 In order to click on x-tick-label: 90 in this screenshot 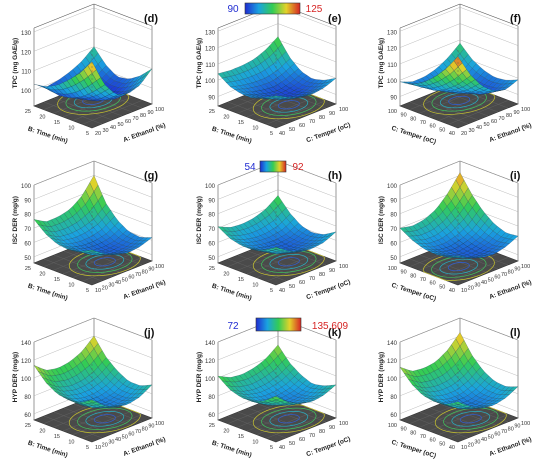, I will do `click(517, 270)`.